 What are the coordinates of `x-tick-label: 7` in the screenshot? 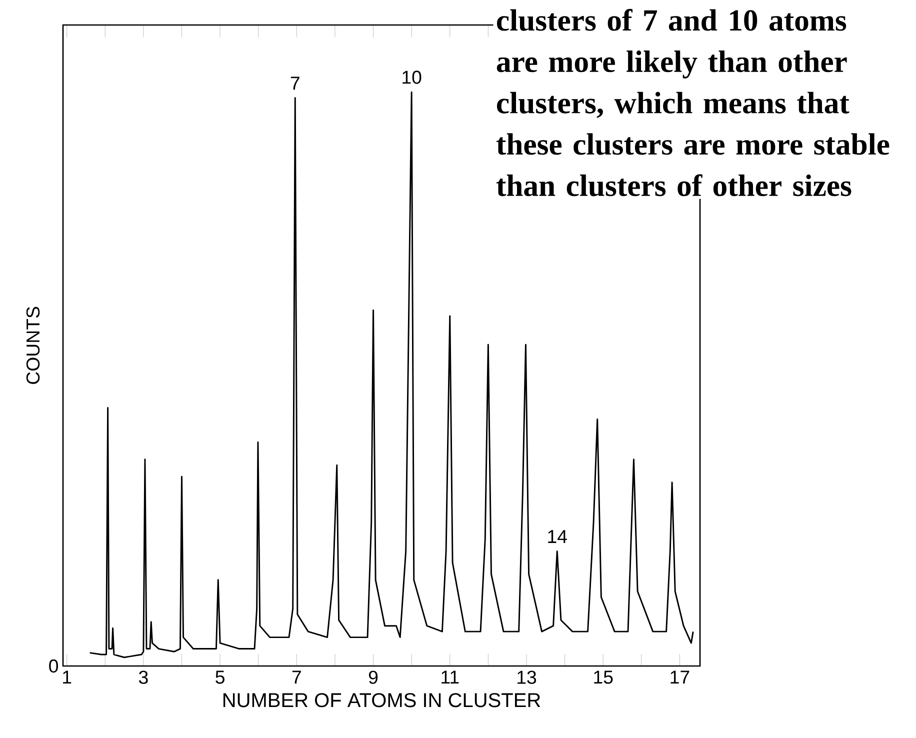 It's located at (296, 677).